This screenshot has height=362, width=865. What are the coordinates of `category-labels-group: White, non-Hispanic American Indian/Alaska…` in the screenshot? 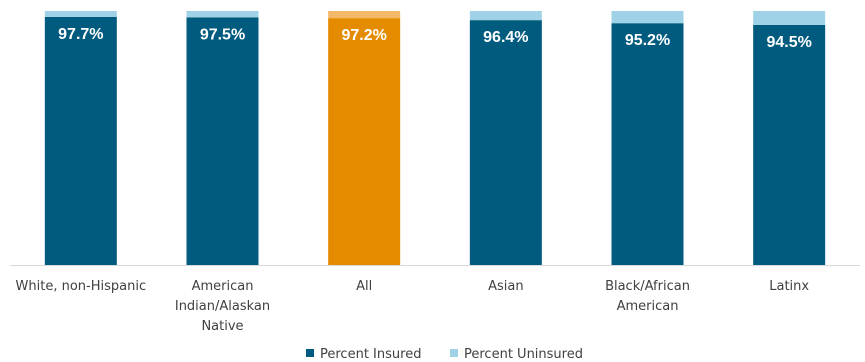 It's located at (413, 306).